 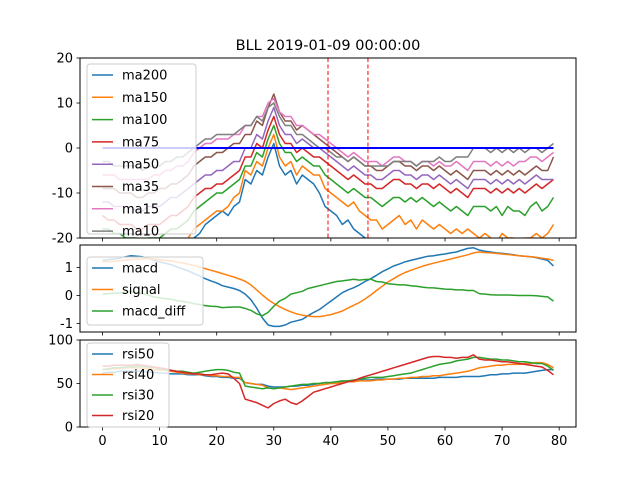 What do you see at coordinates (159, 441) in the screenshot?
I see `x-tick-label: 10` at bounding box center [159, 441].